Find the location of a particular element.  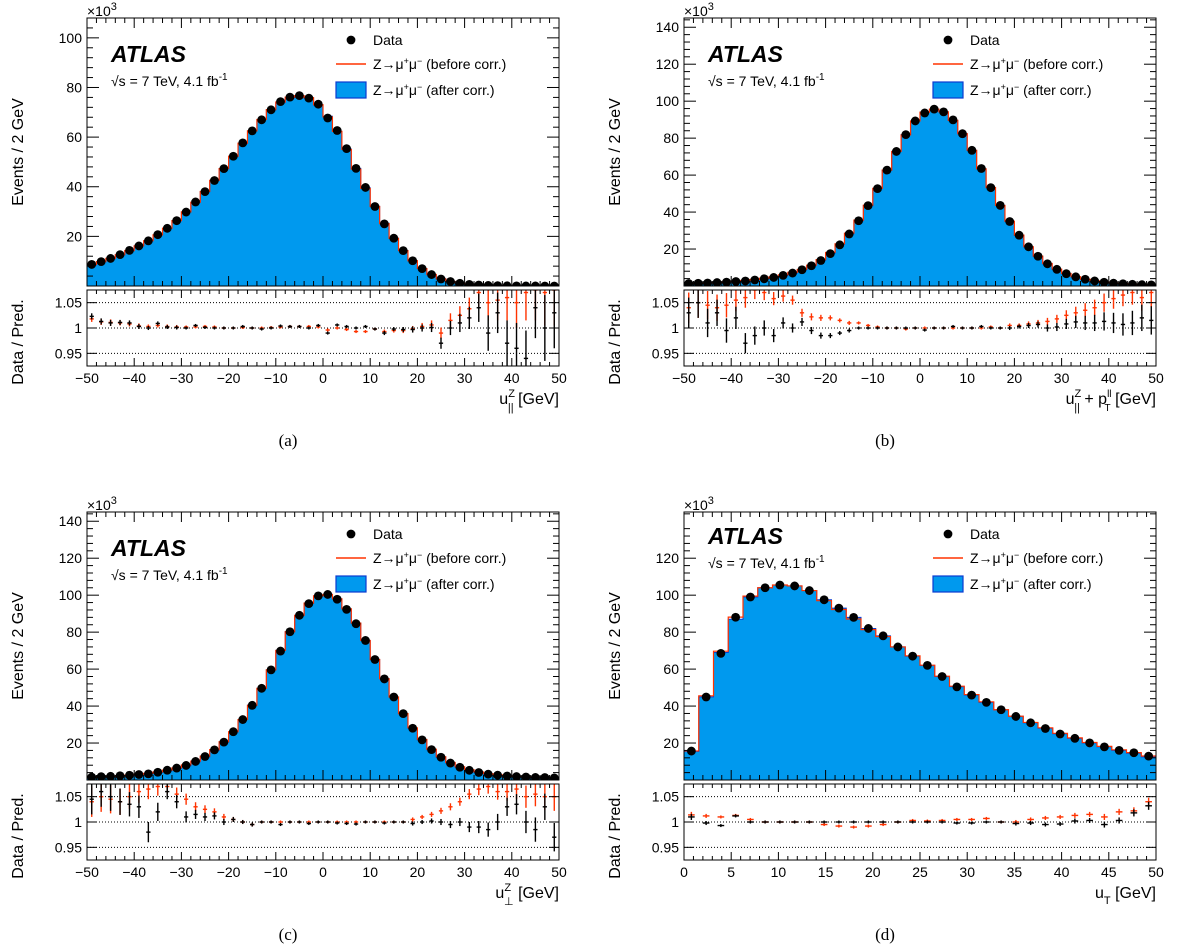

lumi-exponent: -1 is located at coordinates (223, 77).